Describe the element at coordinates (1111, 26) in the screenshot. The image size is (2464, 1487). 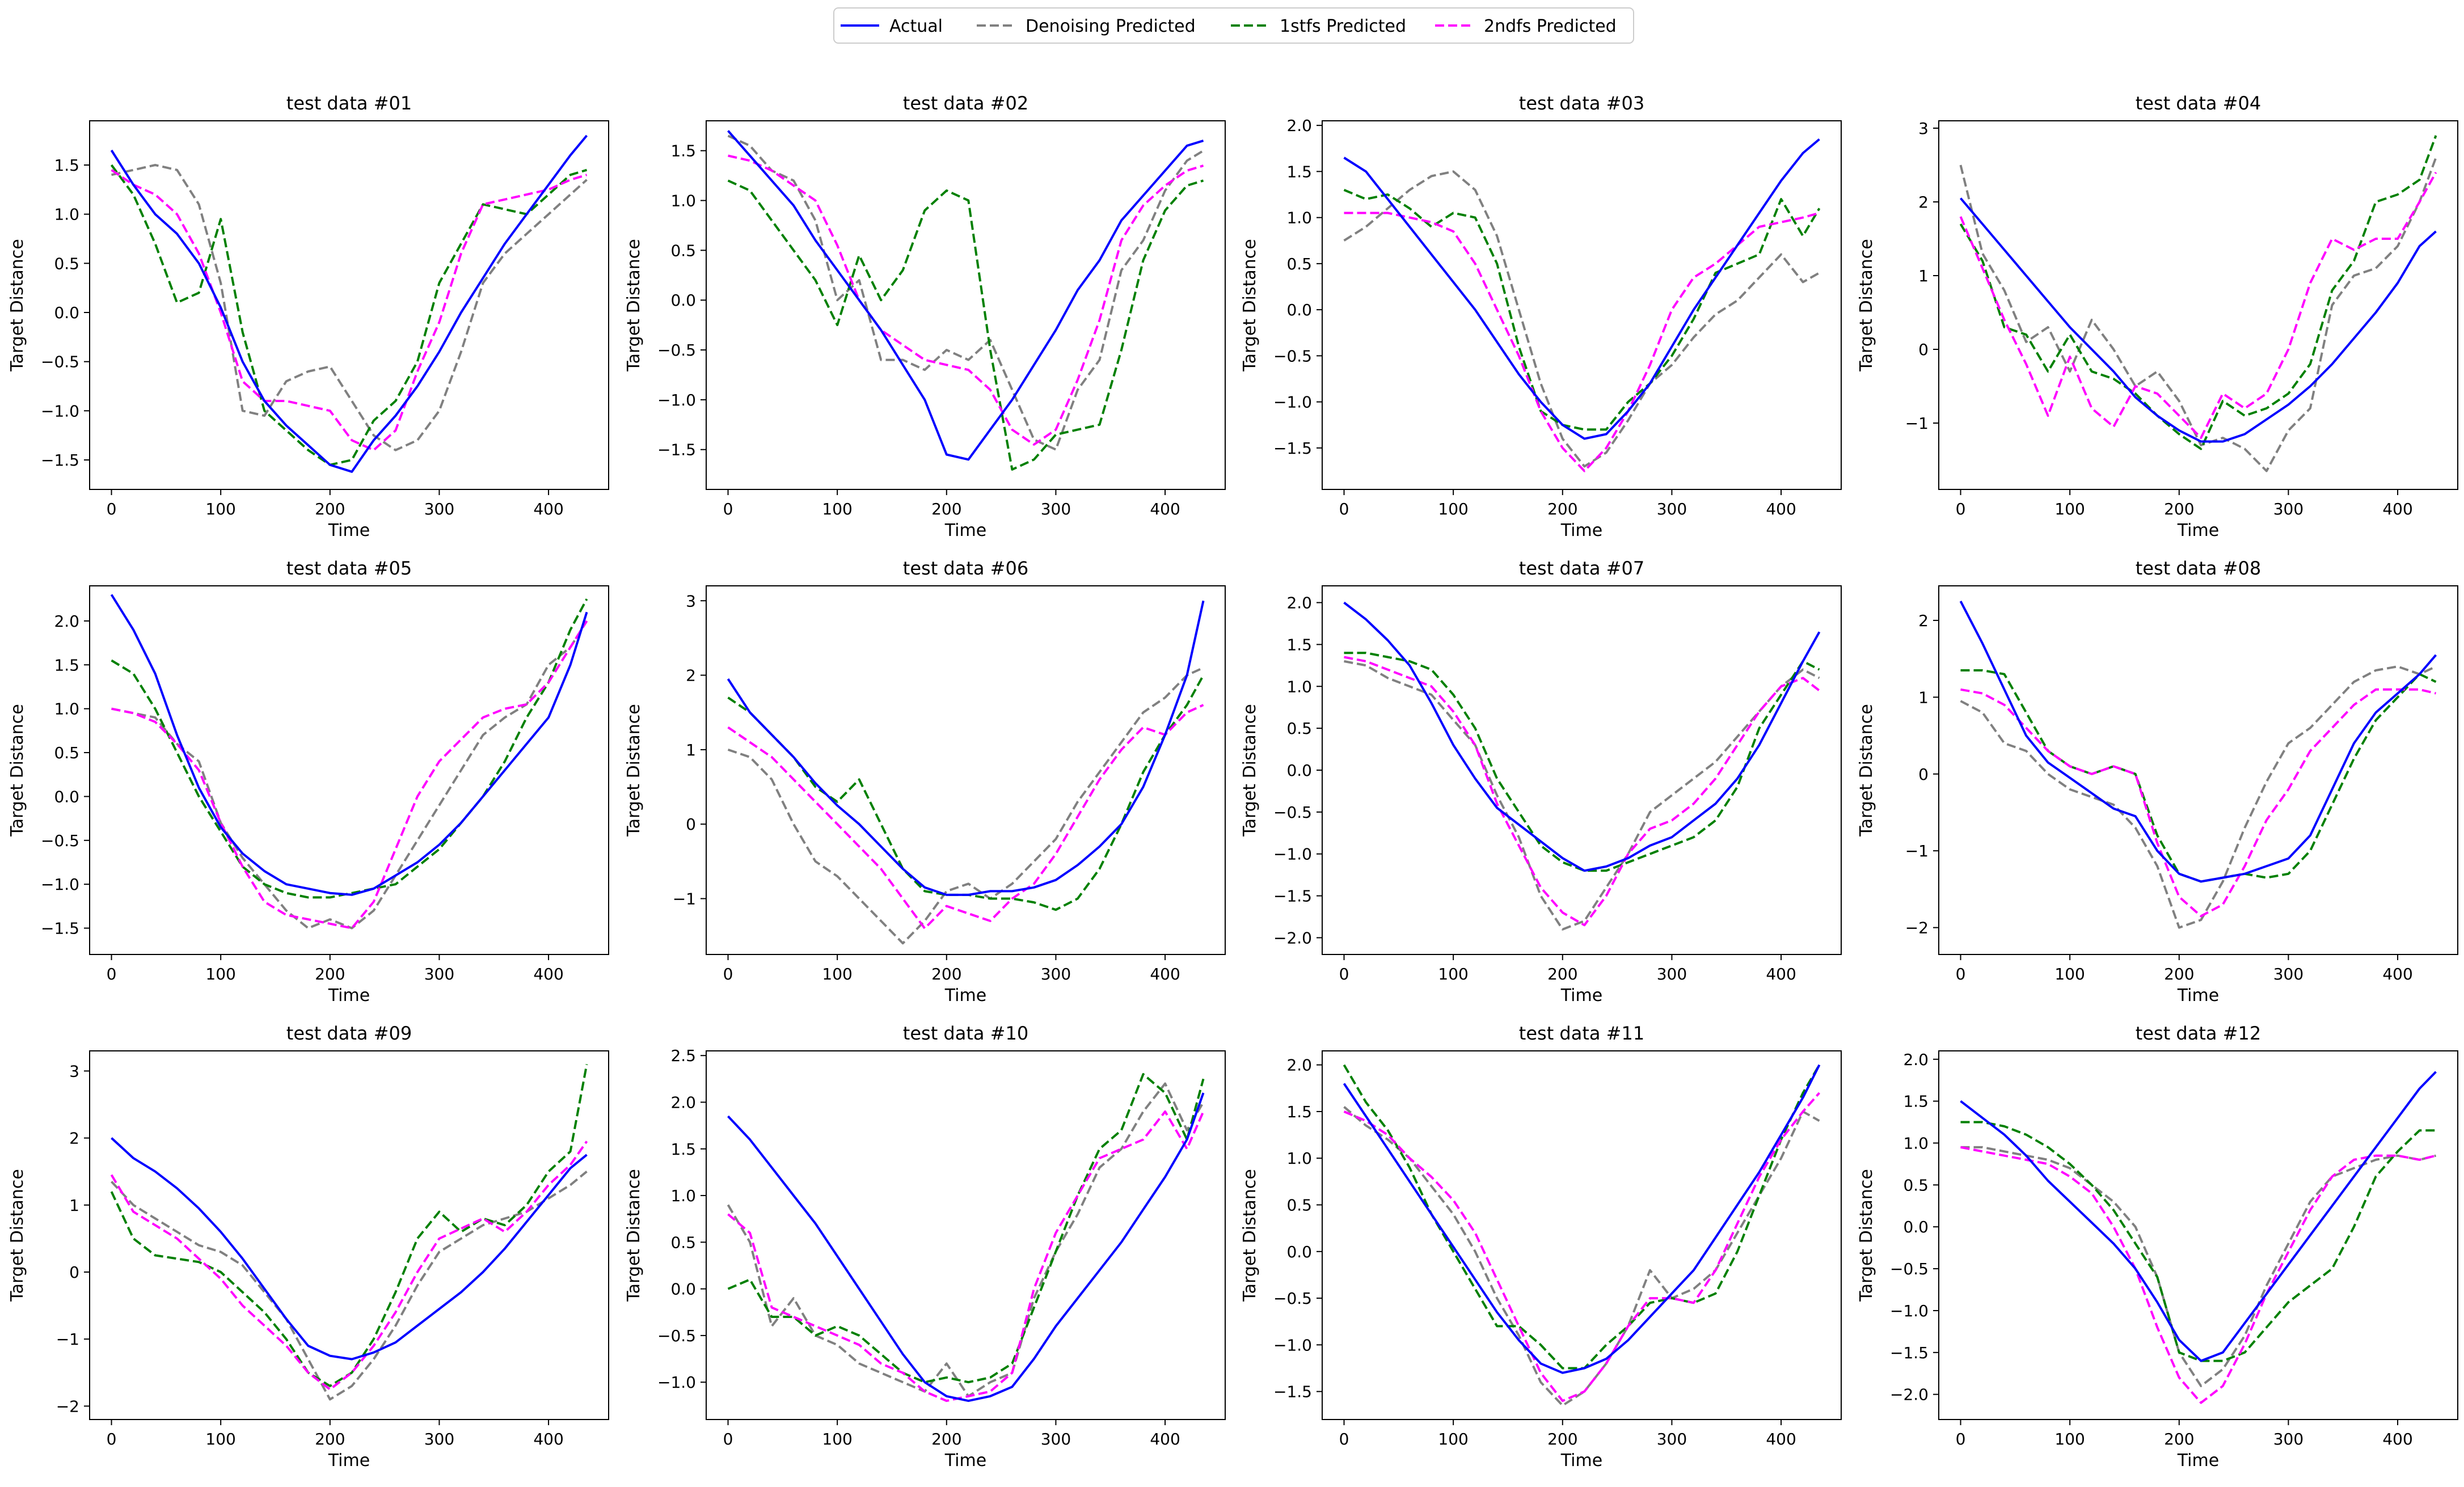
I see `legend-label-2: Denoising Predicted` at that location.